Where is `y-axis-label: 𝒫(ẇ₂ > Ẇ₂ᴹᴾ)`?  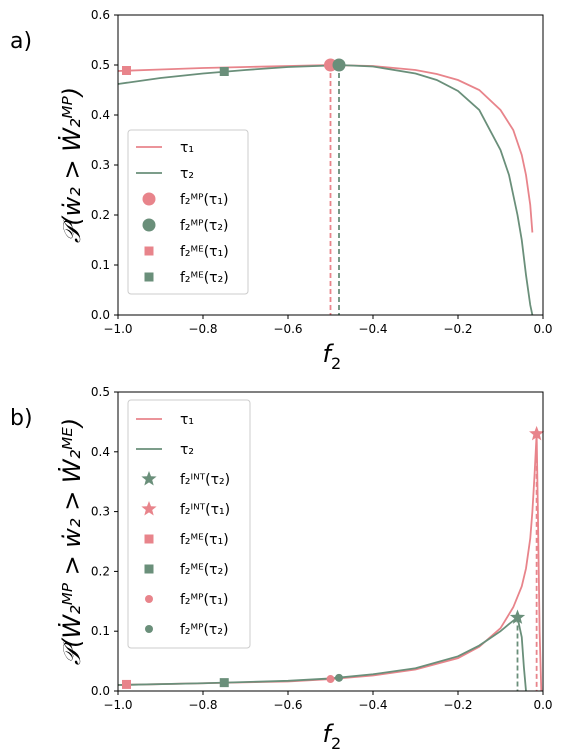
y-axis-label: 𝒫(ẇ₂ > Ẇ₂ᴹᴾ) is located at coordinates (71, 165).